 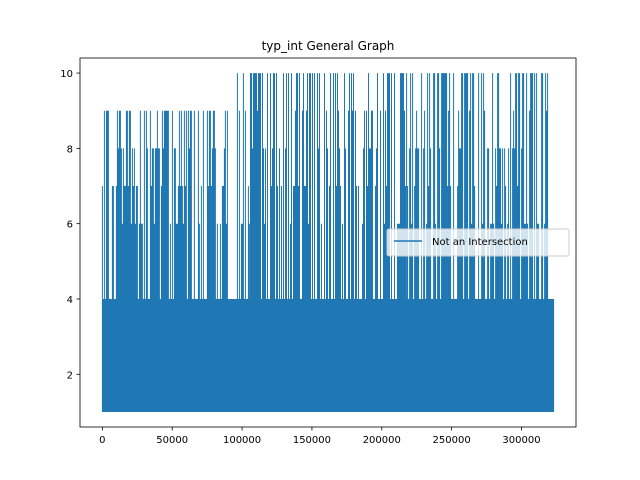 I want to click on x-axis: 0 50000 100000 150000 200000 250000 300000, so click(x=320, y=436).